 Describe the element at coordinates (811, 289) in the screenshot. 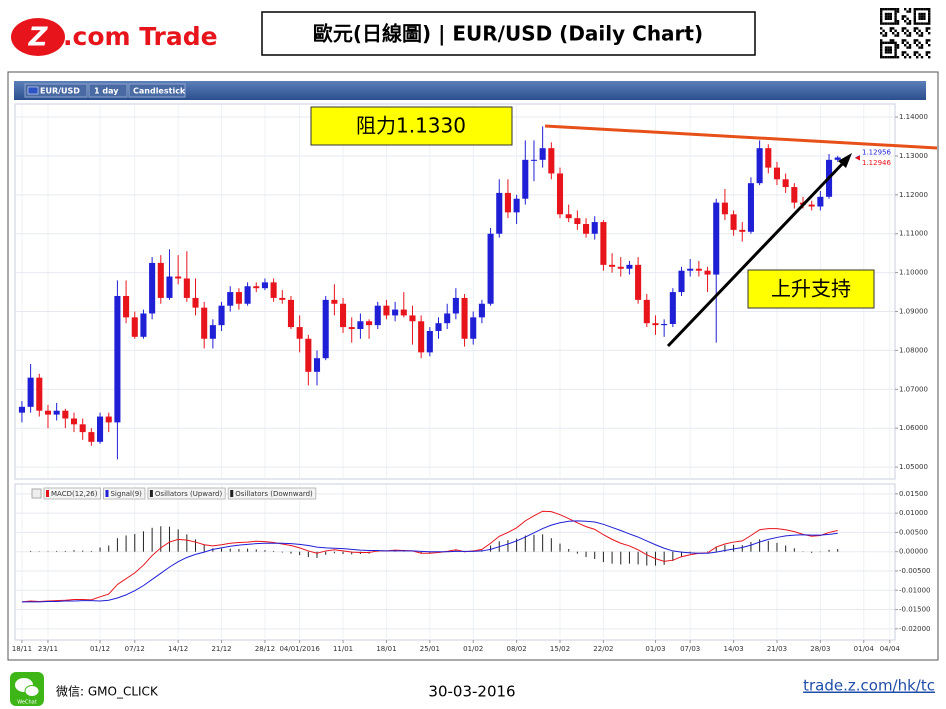

I see `annotation: 上升支持` at that location.